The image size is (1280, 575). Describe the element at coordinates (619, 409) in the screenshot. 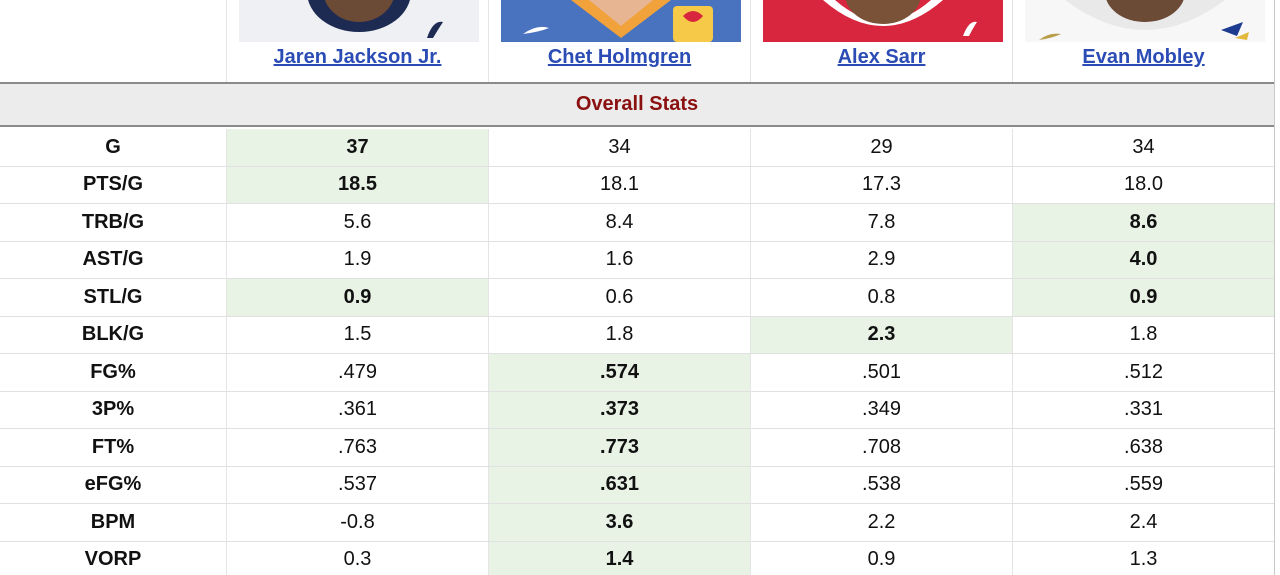

I see `stat-value: .373` at that location.